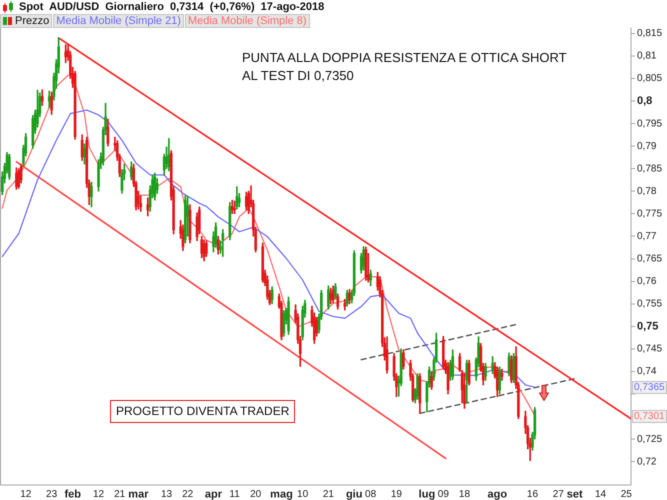 This screenshot has height=500, width=667. What do you see at coordinates (32, 21) in the screenshot?
I see `legend-label: Prezzo` at bounding box center [32, 21].